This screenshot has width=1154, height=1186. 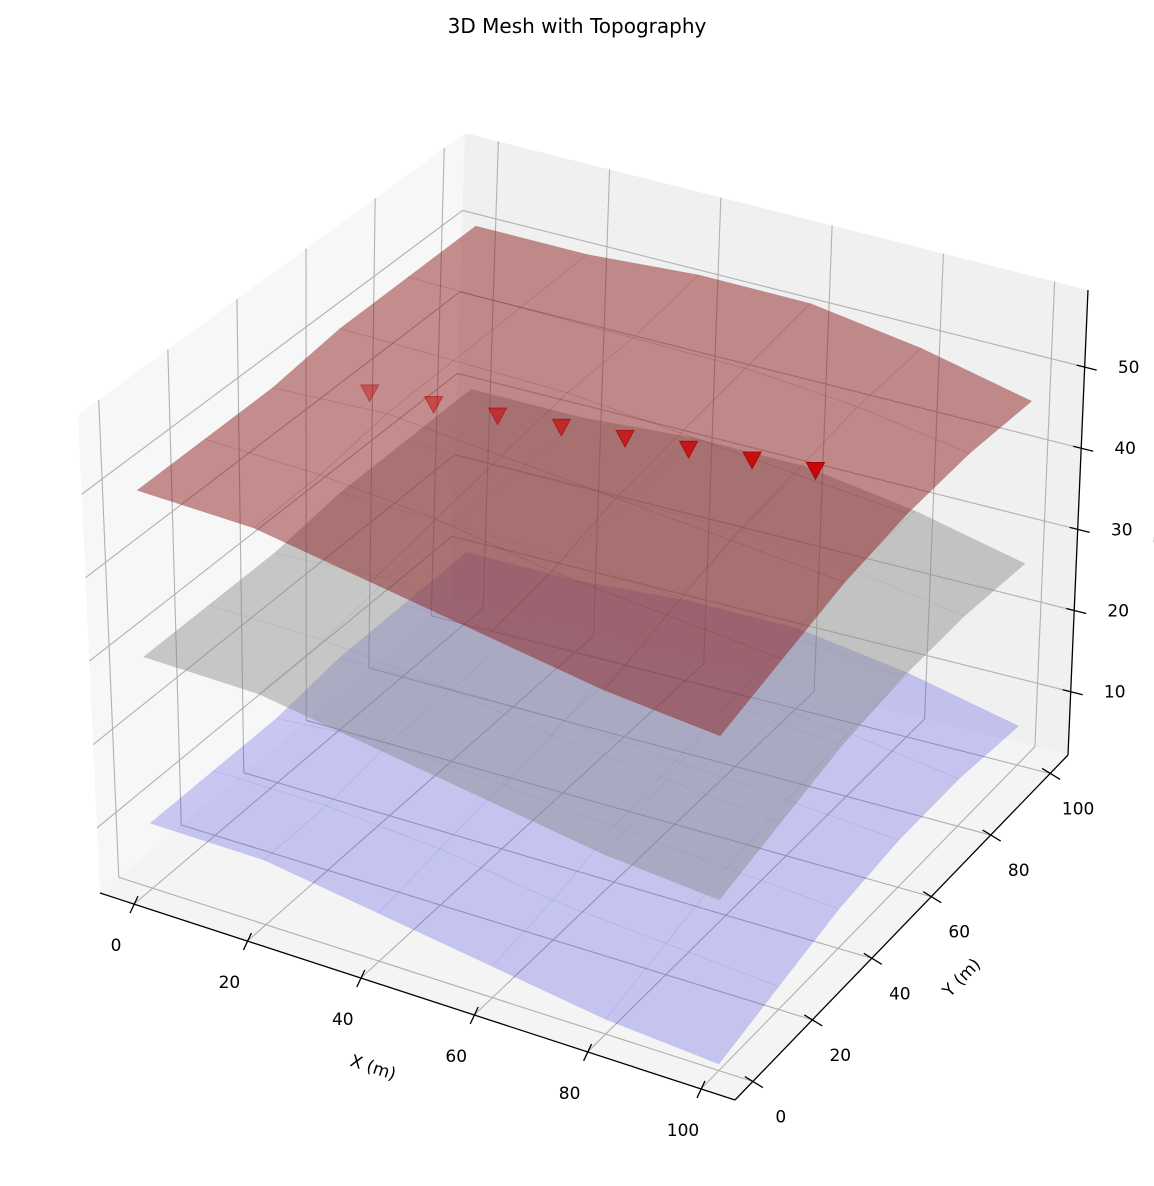 I want to click on chart-title: 3D Mesh with Topography, so click(x=577, y=26).